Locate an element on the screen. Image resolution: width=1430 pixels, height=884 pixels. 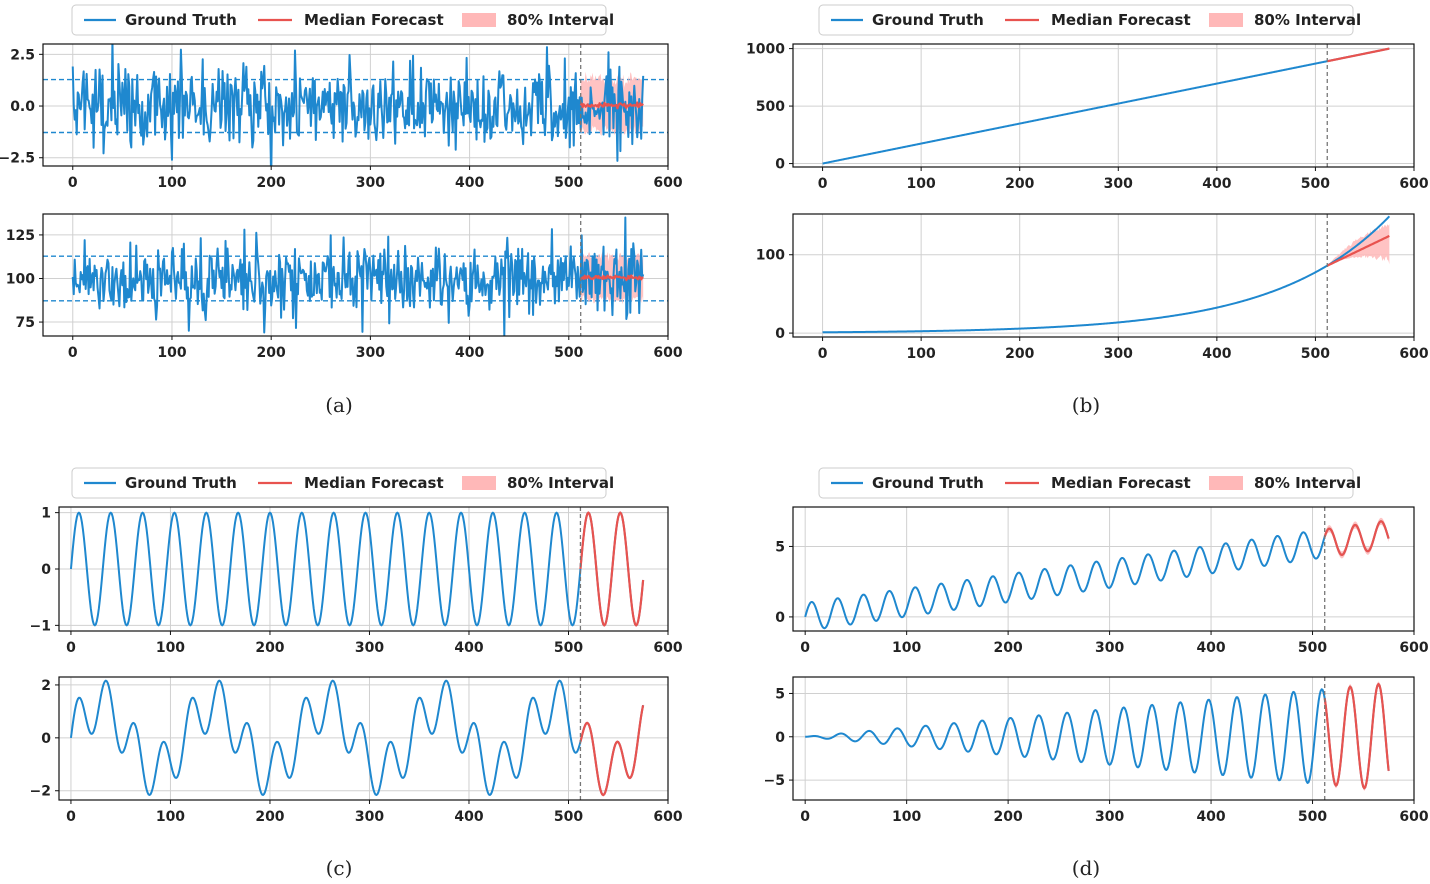
y-tick-label: −2.5 is located at coordinates (17, 159).